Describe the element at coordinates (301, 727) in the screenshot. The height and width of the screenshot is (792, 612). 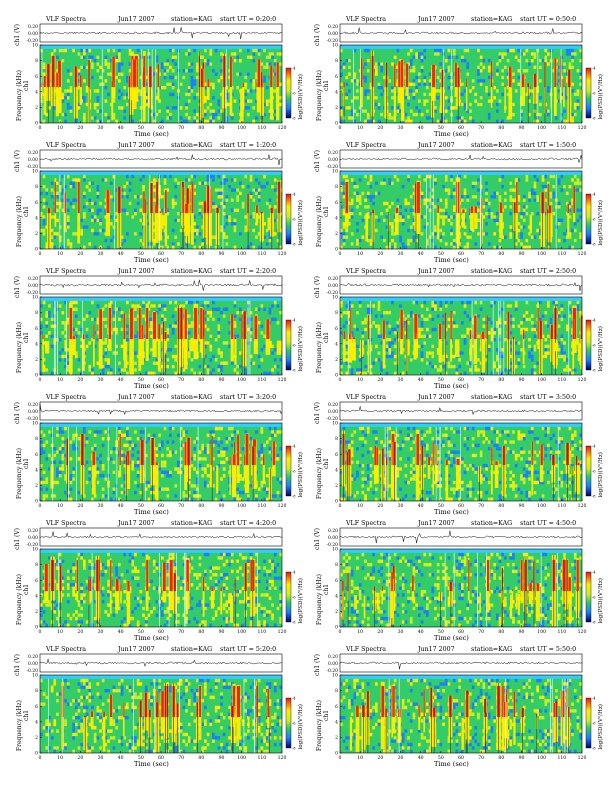
I see `colorbar-label: log(PSD)(V²/Hz)` at that location.